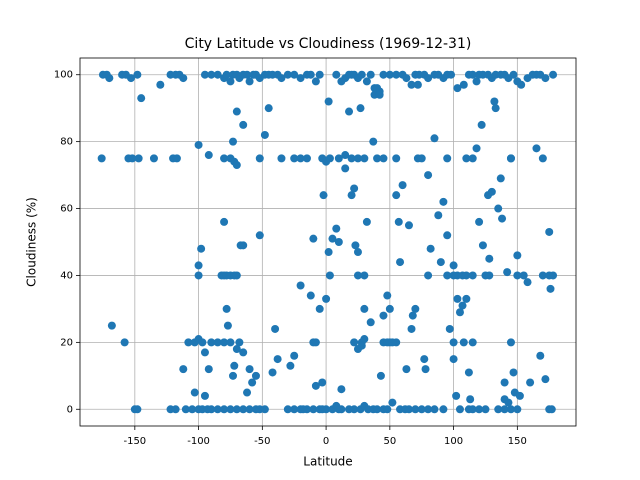 The width and height of the screenshot is (640, 480). What do you see at coordinates (134, 441) in the screenshot?
I see `x-tick-label: -150` at bounding box center [134, 441].